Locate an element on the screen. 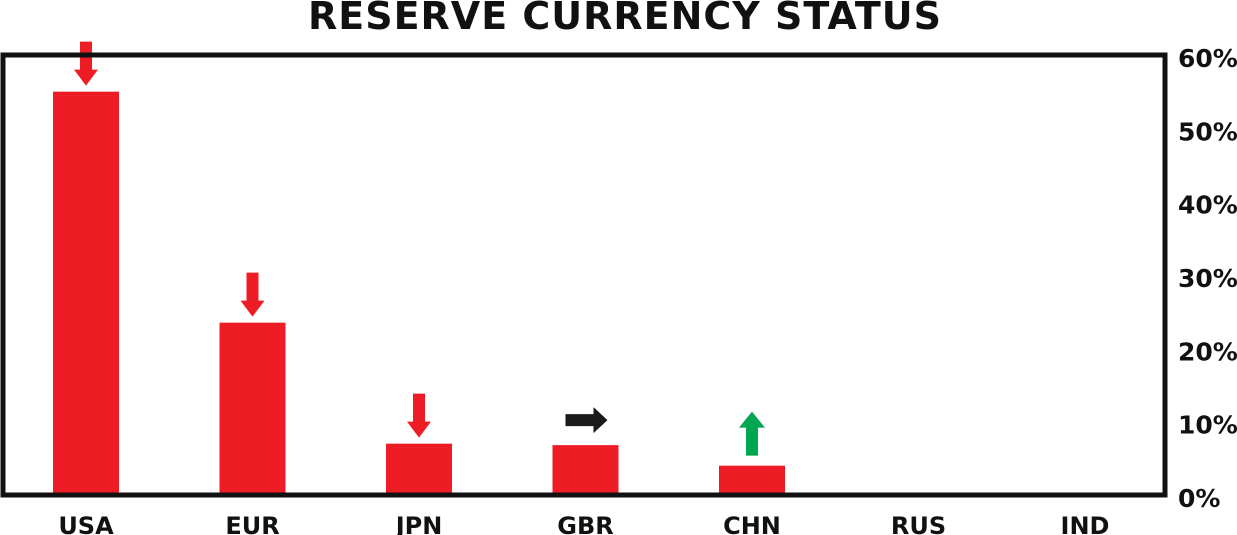  category-label-rus: RUS is located at coordinates (918, 523).